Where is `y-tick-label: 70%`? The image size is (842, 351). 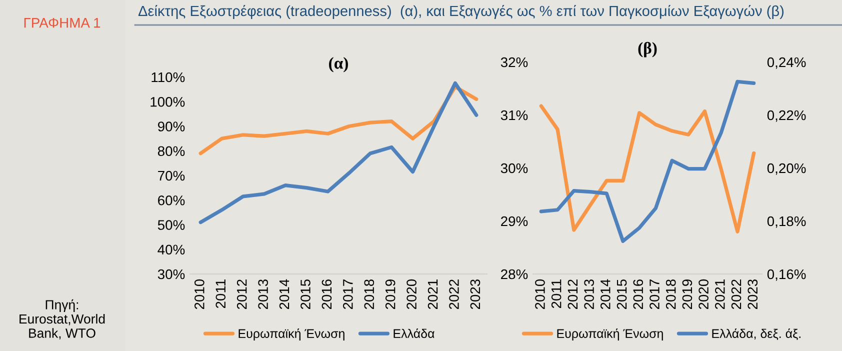
y-tick-label: 70% is located at coordinates (171, 175).